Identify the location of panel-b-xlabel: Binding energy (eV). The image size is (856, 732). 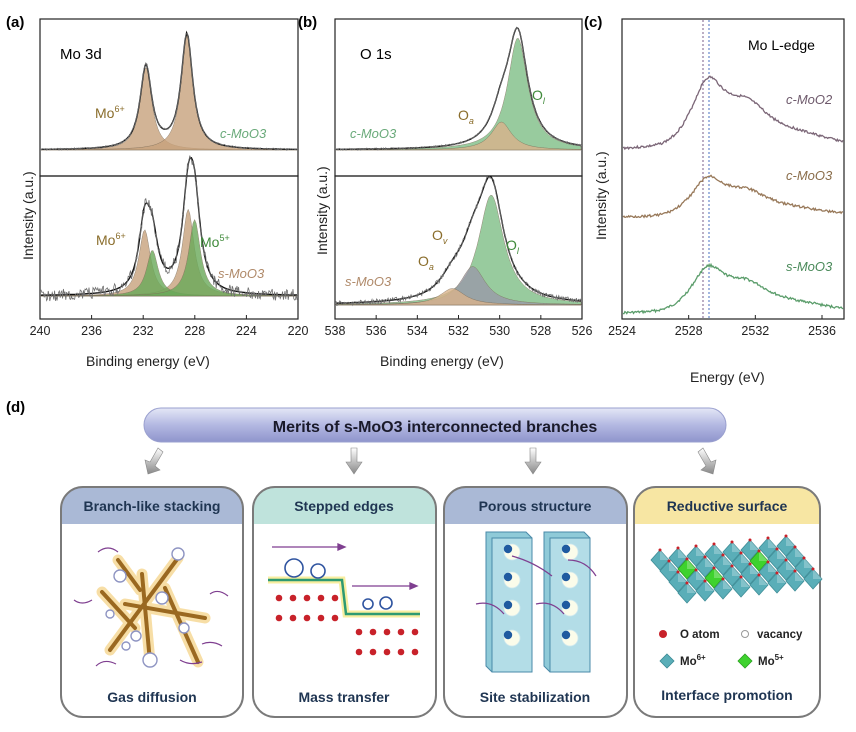
(442, 361).